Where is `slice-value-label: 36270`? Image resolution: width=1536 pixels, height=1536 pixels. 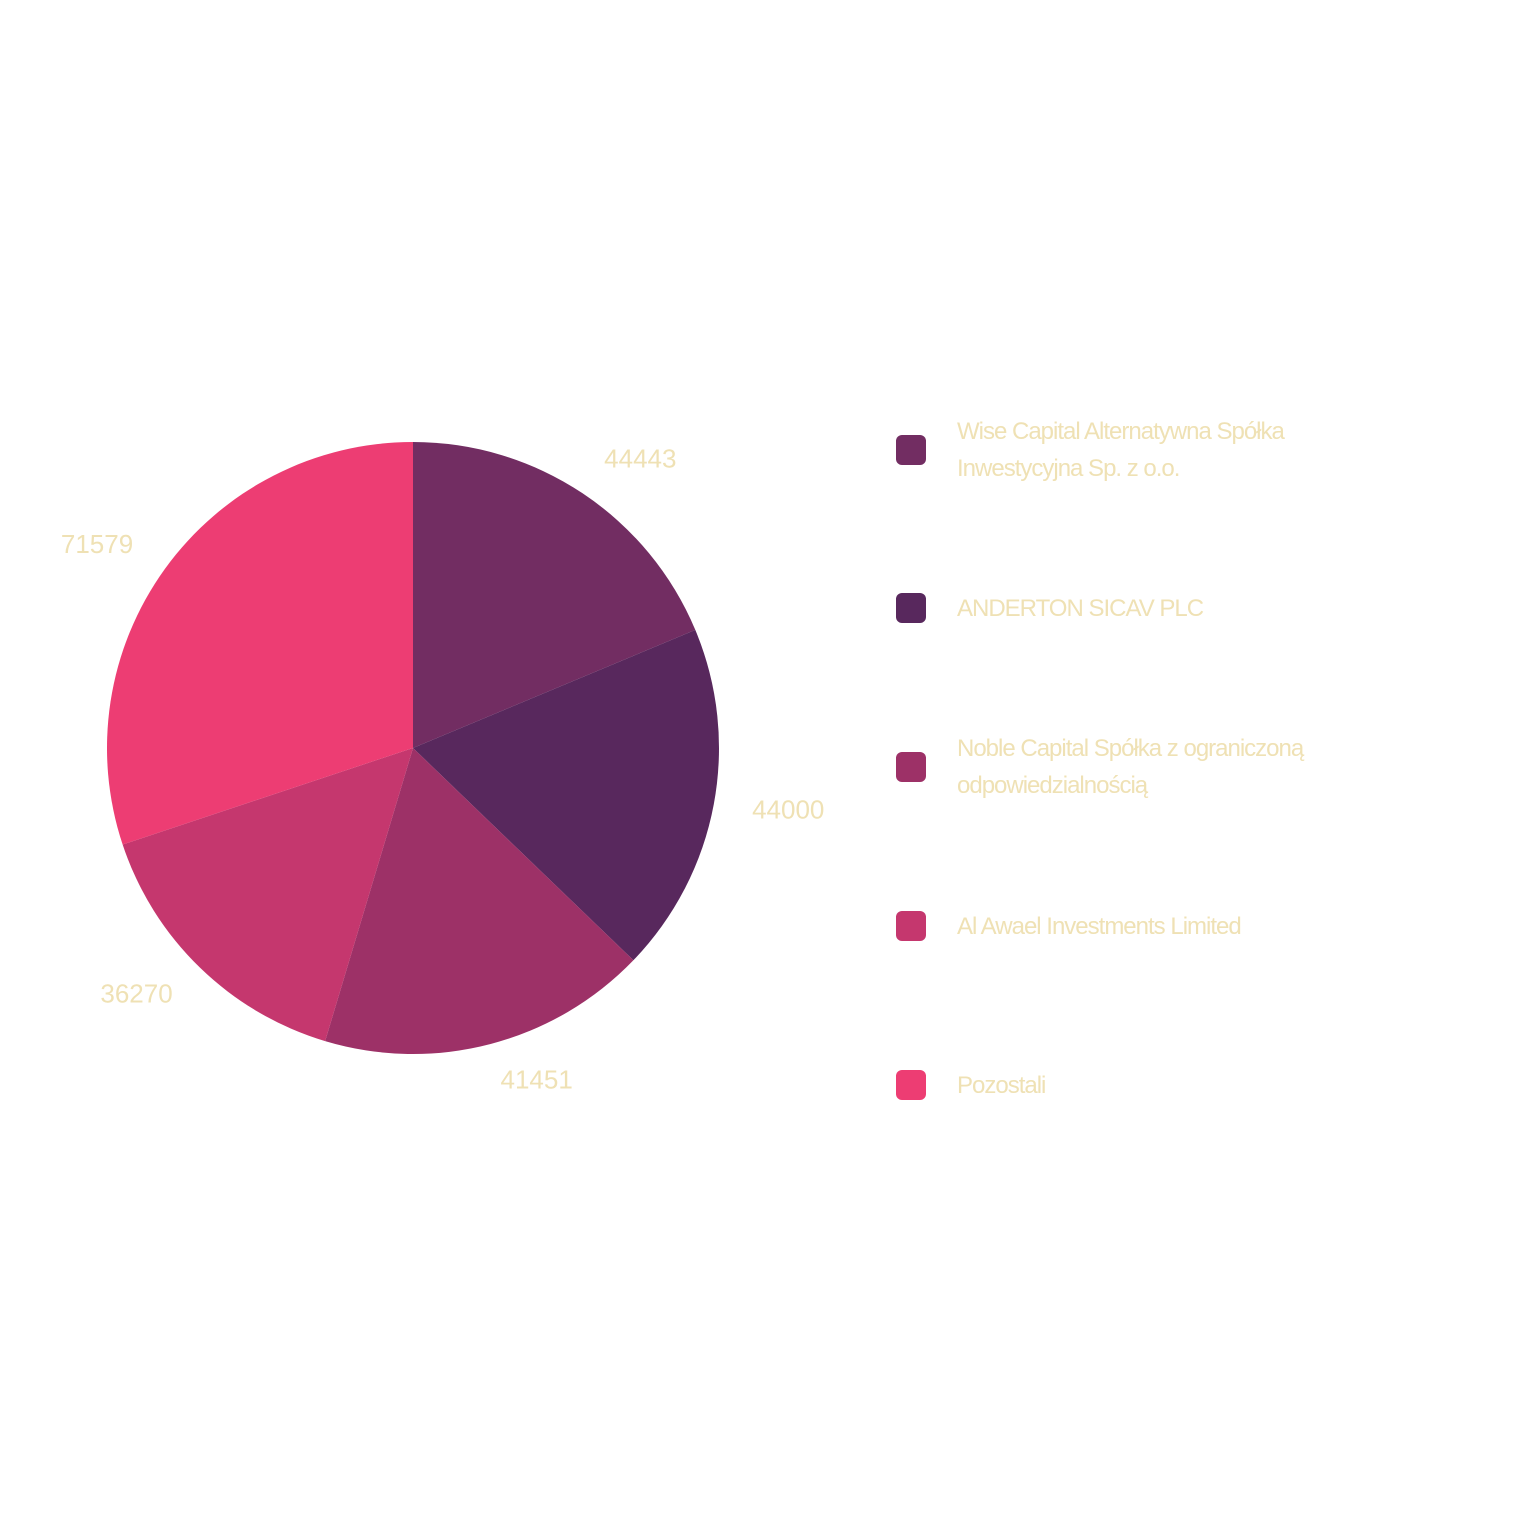
slice-value-label: 36270 is located at coordinates (136, 993).